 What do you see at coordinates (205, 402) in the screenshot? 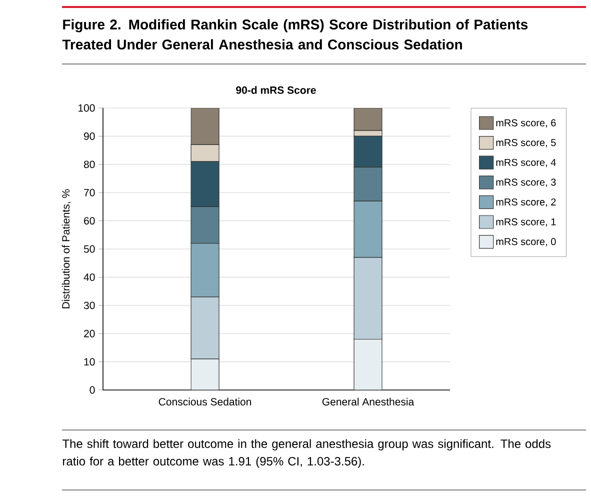
I see `x-tick-label: Conscious Sedation` at bounding box center [205, 402].